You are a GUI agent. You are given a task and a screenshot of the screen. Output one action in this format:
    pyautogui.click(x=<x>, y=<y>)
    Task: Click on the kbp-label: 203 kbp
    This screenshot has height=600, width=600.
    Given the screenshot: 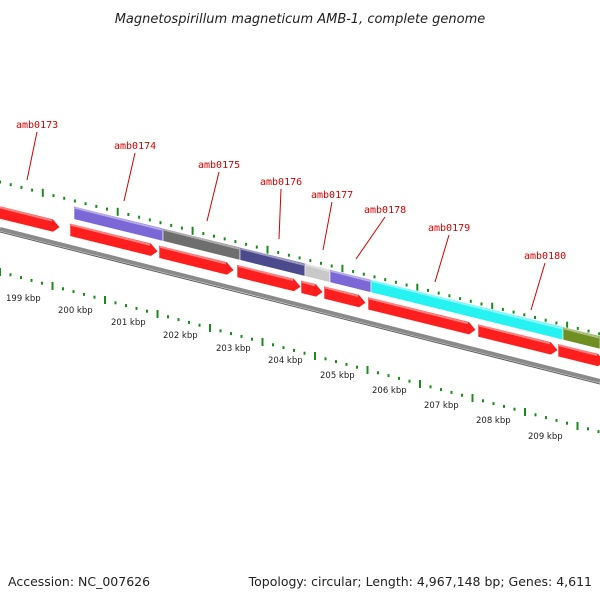 What is the action you would take?
    pyautogui.click(x=233, y=349)
    